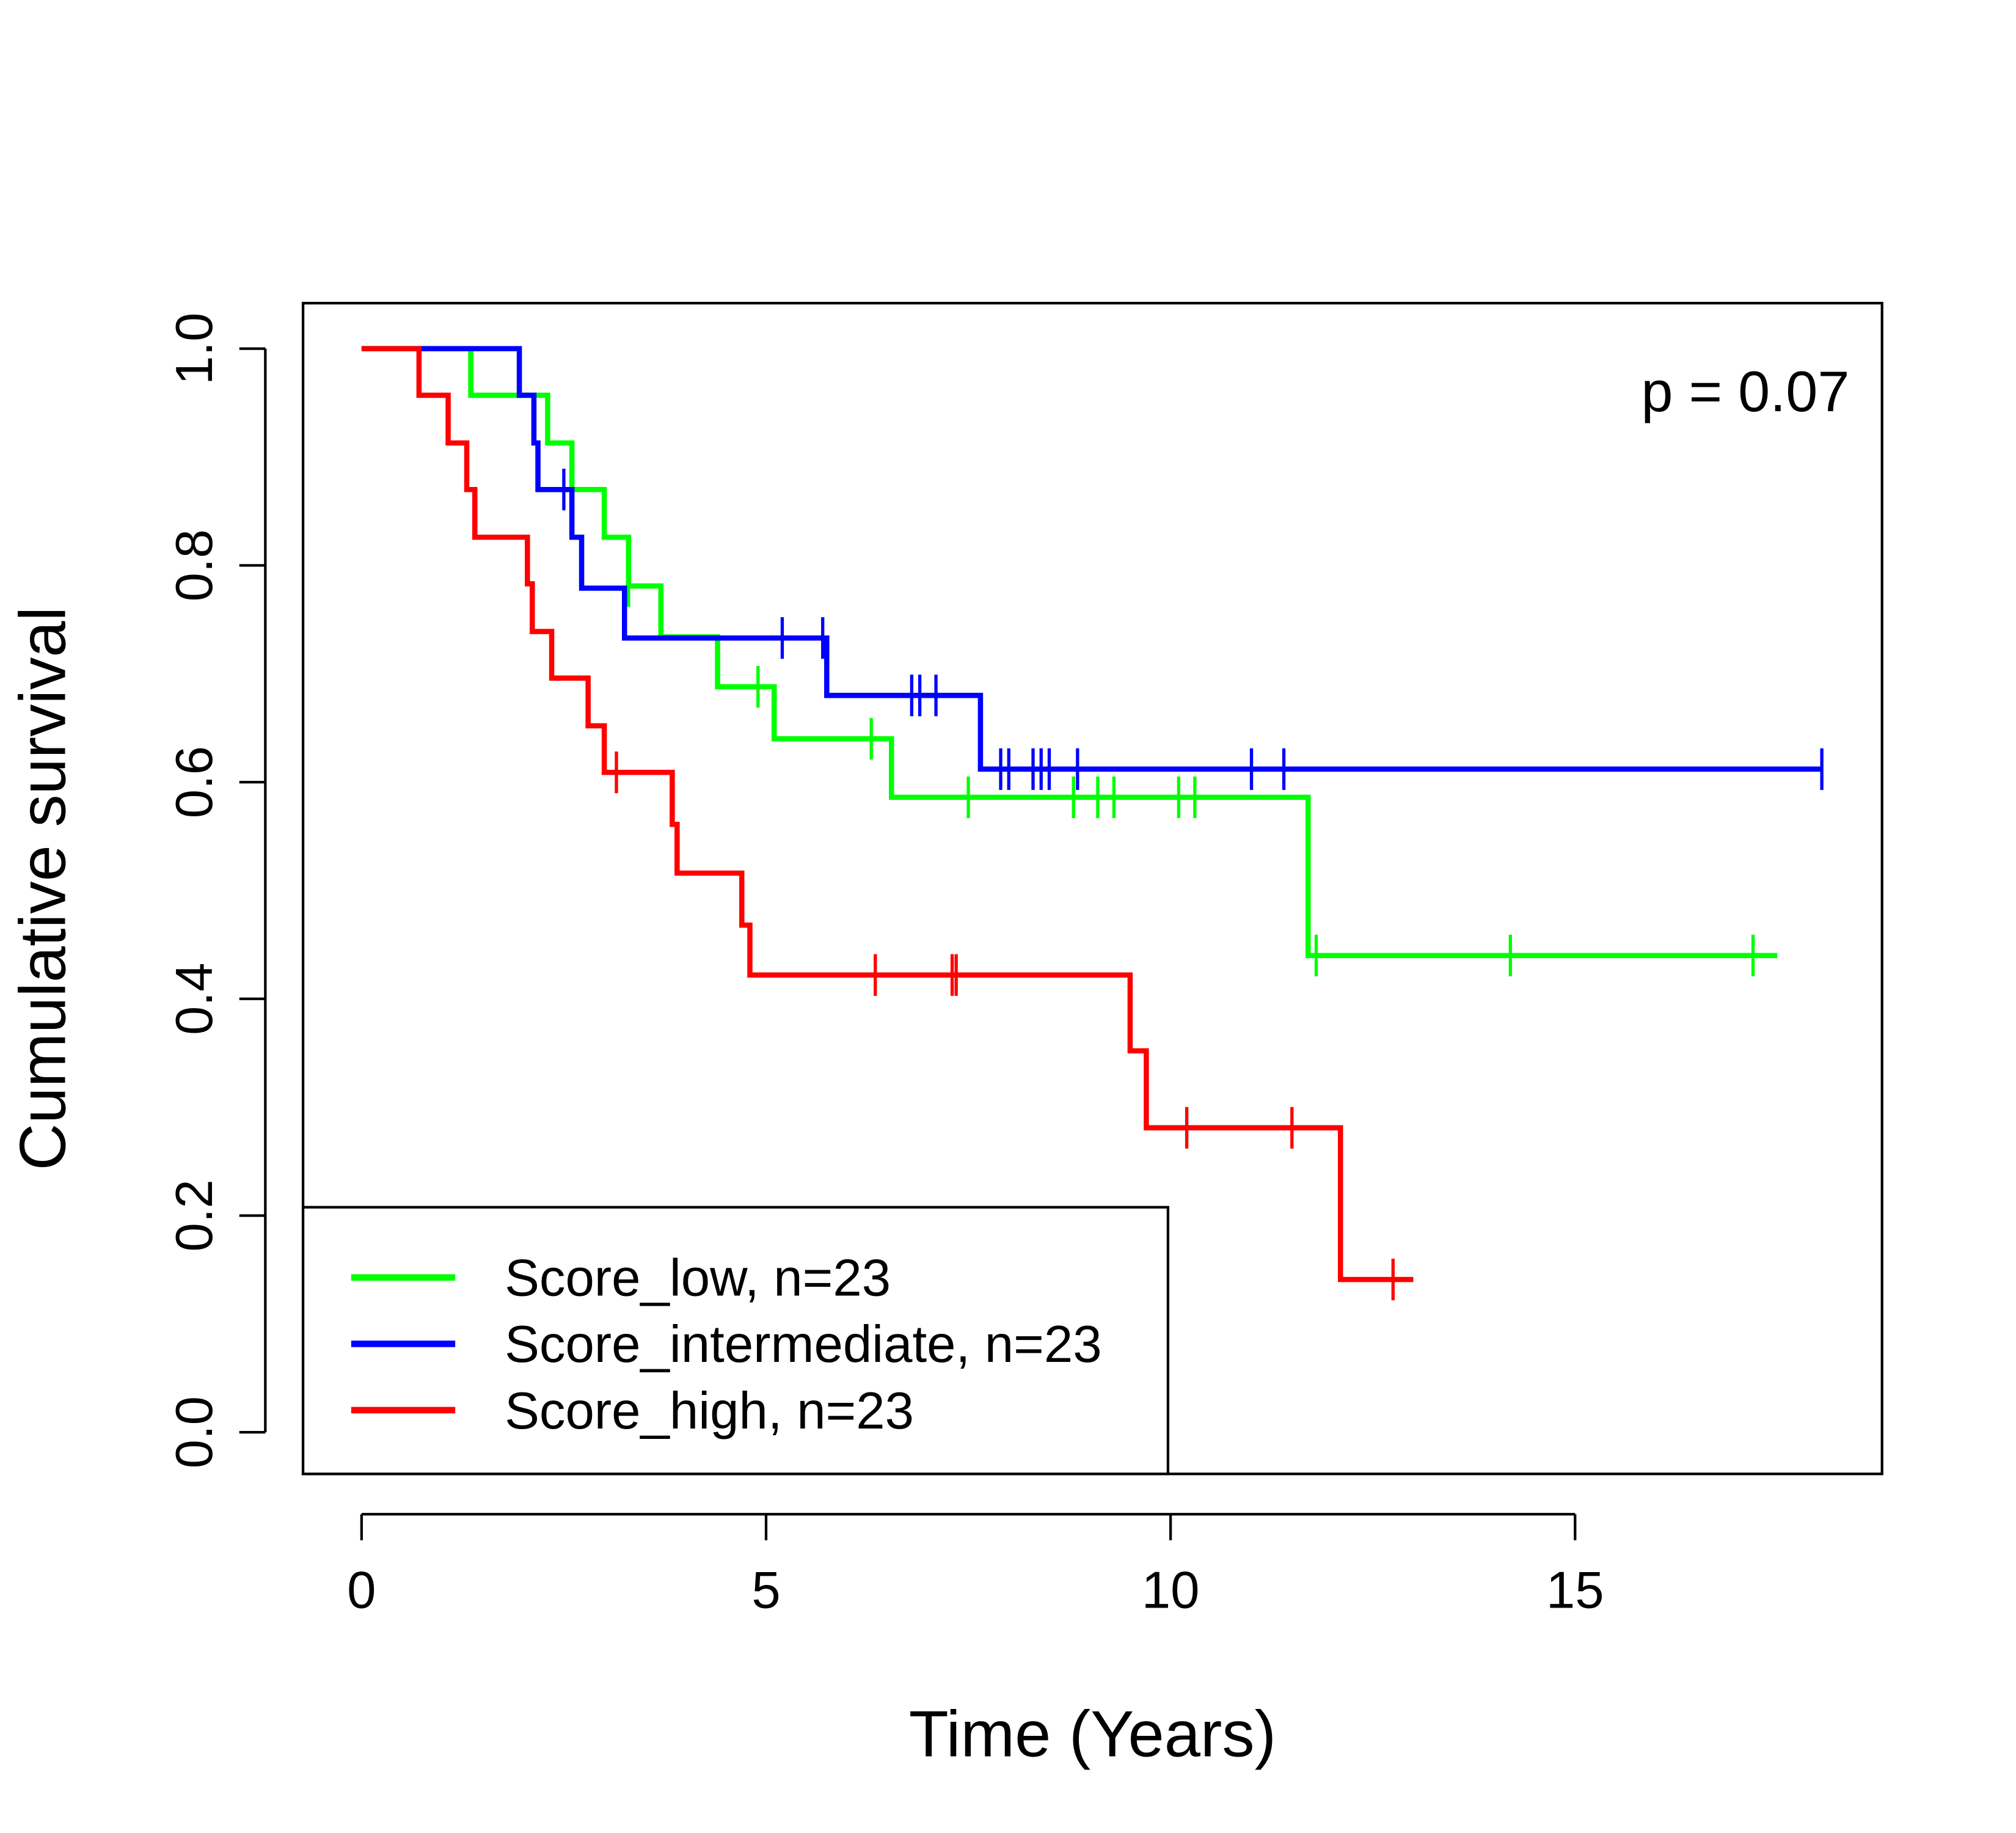  Describe the element at coordinates (1171, 1591) in the screenshot. I see `x-tick-label: 10` at that location.